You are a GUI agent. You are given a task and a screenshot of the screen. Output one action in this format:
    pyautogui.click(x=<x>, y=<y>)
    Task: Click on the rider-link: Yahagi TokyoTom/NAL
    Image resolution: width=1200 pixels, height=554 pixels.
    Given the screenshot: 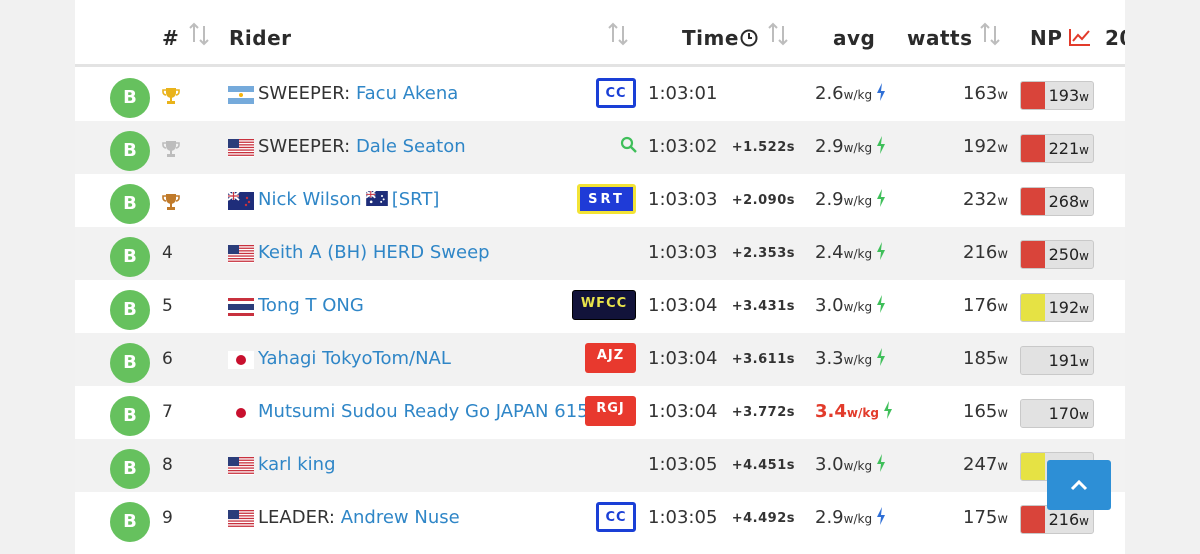 What is the action you would take?
    pyautogui.click(x=354, y=358)
    